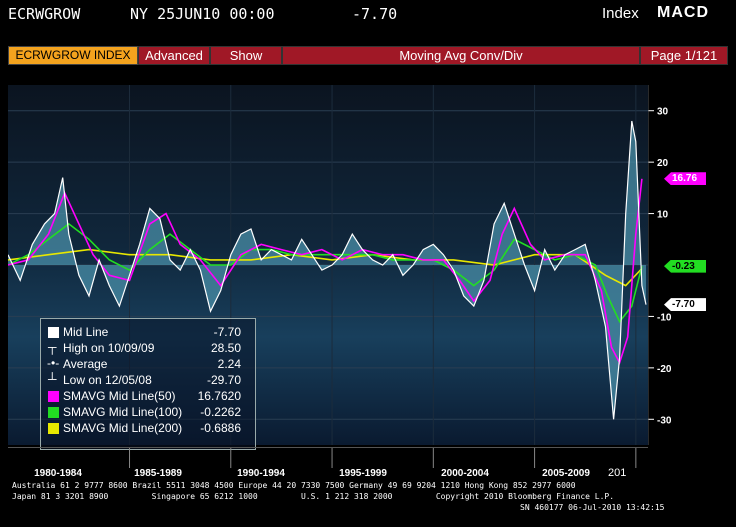  I want to click on legend-row-mid-line: Mid Line -7.70, so click(148, 332).